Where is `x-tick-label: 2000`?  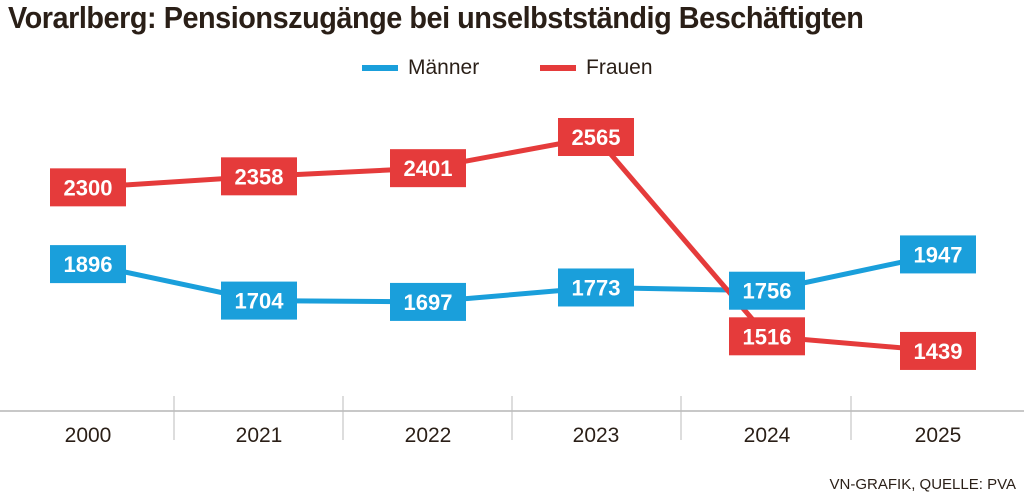 x-tick-label: 2000 is located at coordinates (88, 435).